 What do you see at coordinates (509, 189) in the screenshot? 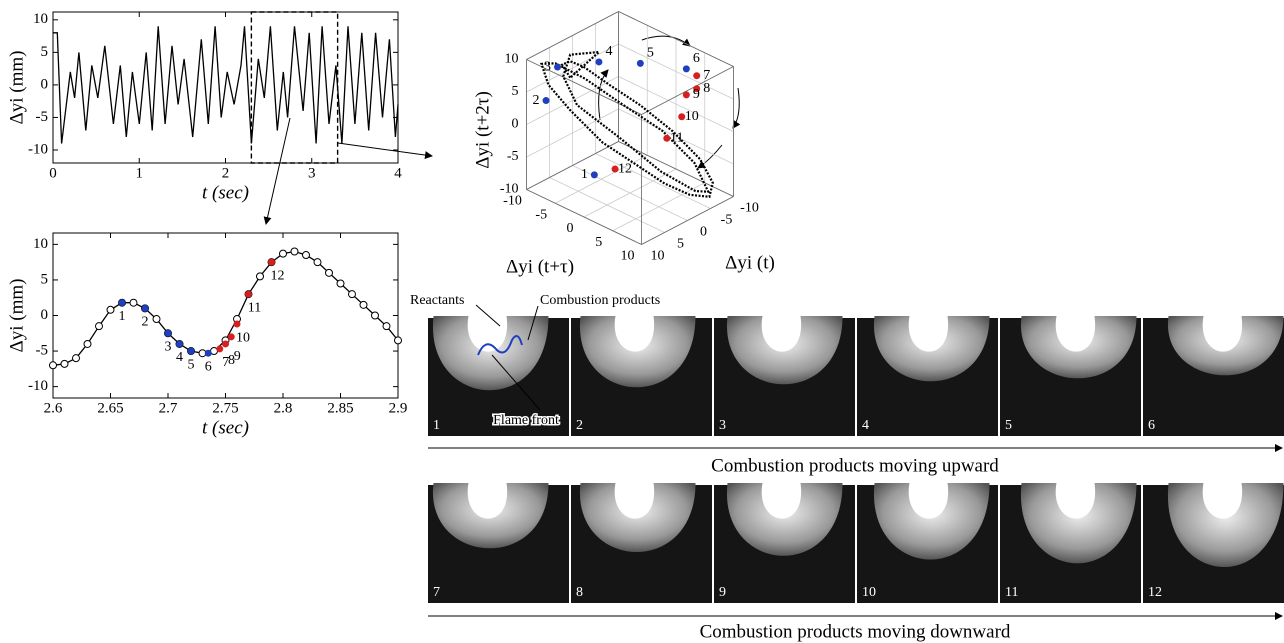
I see `z-tick-label: -10` at bounding box center [509, 189].